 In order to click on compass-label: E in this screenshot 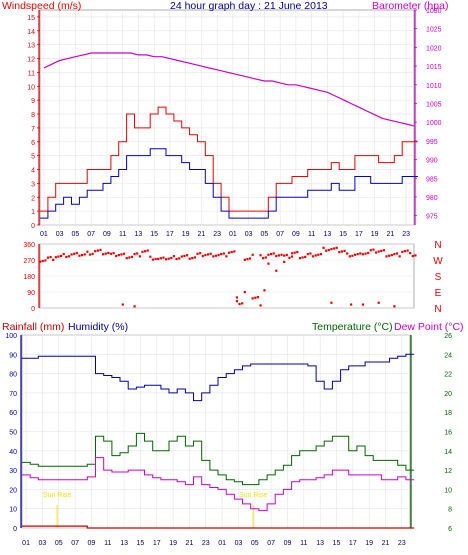, I will do `click(438, 293)`.